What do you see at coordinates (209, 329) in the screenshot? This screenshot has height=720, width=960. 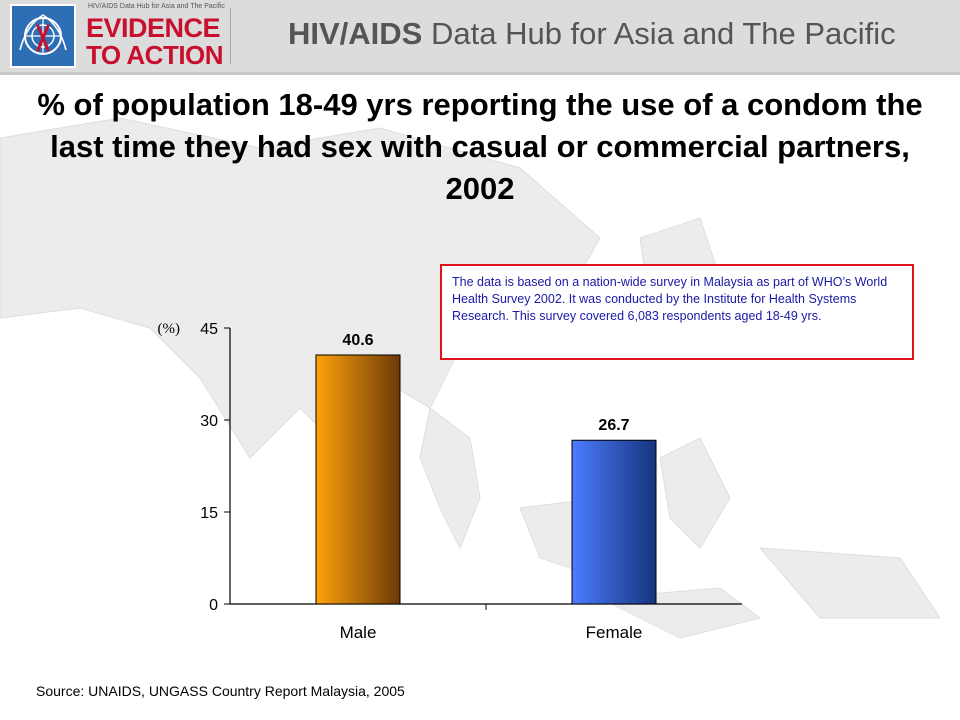 I see `y-tick-label: 45` at bounding box center [209, 329].